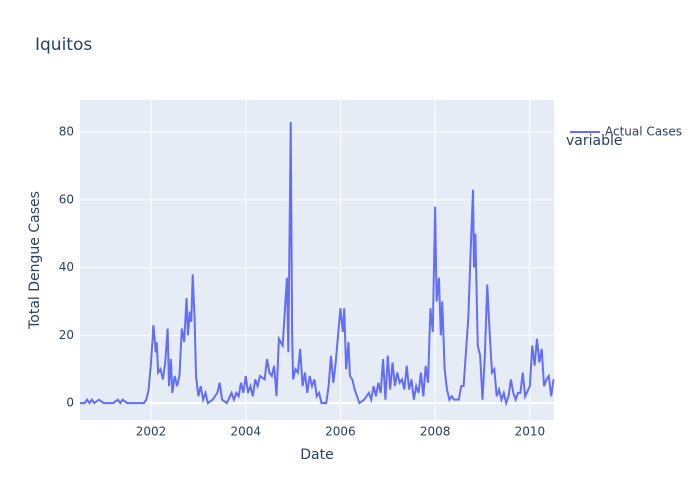  What do you see at coordinates (151, 432) in the screenshot?
I see `x-tick-label: 2002` at bounding box center [151, 432].